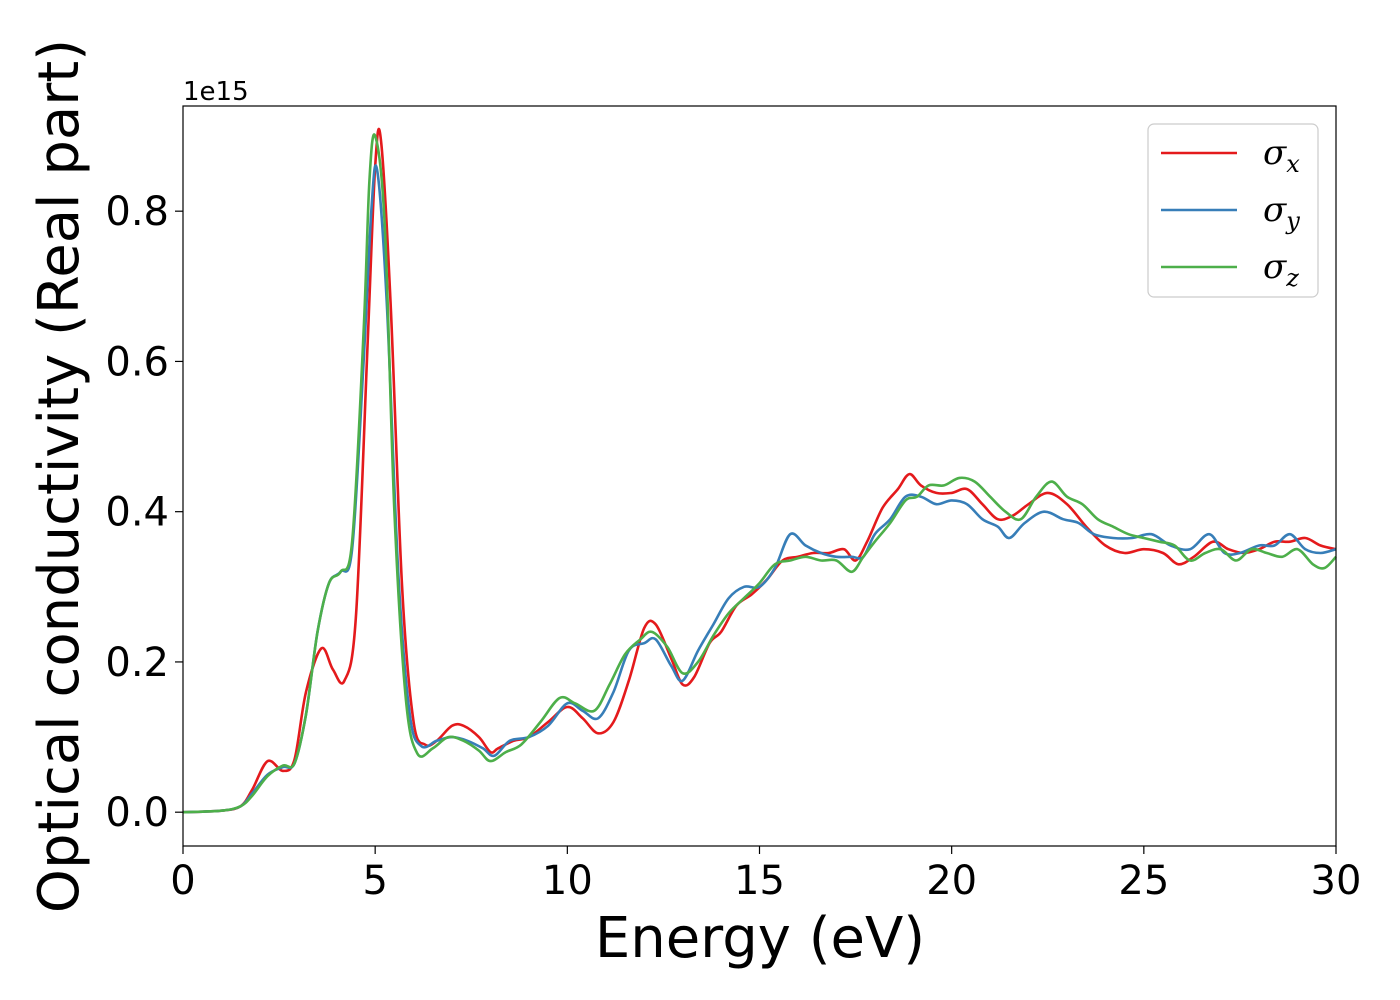 Image resolution: width=1400 pixels, height=1000 pixels. I want to click on x-axis-label: Energy (eV), so click(760, 938).